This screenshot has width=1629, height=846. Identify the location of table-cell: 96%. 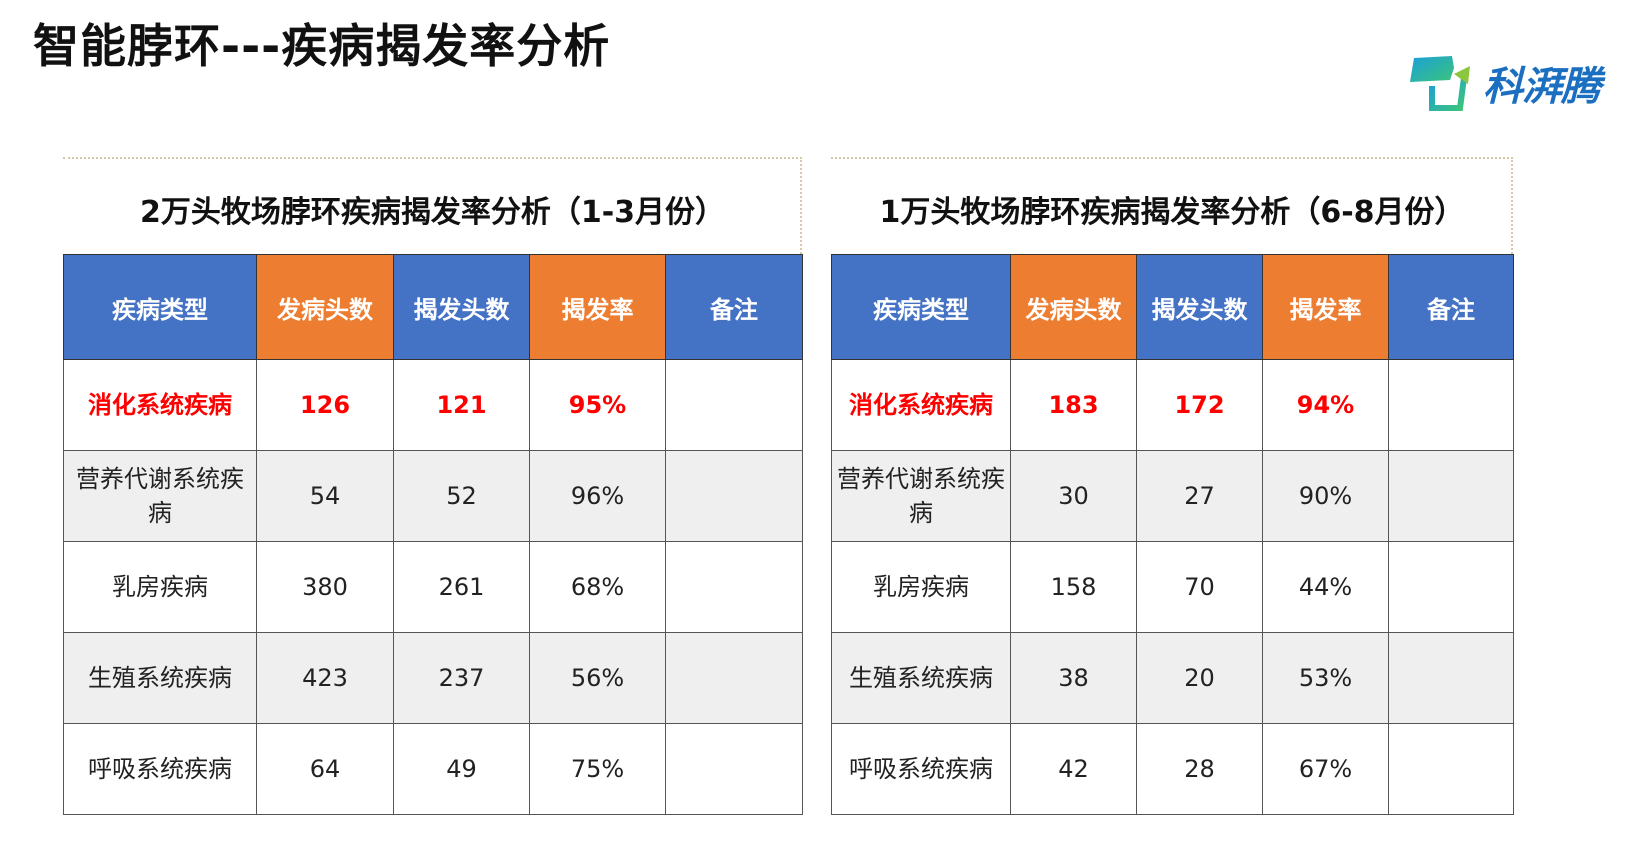
(597, 496).